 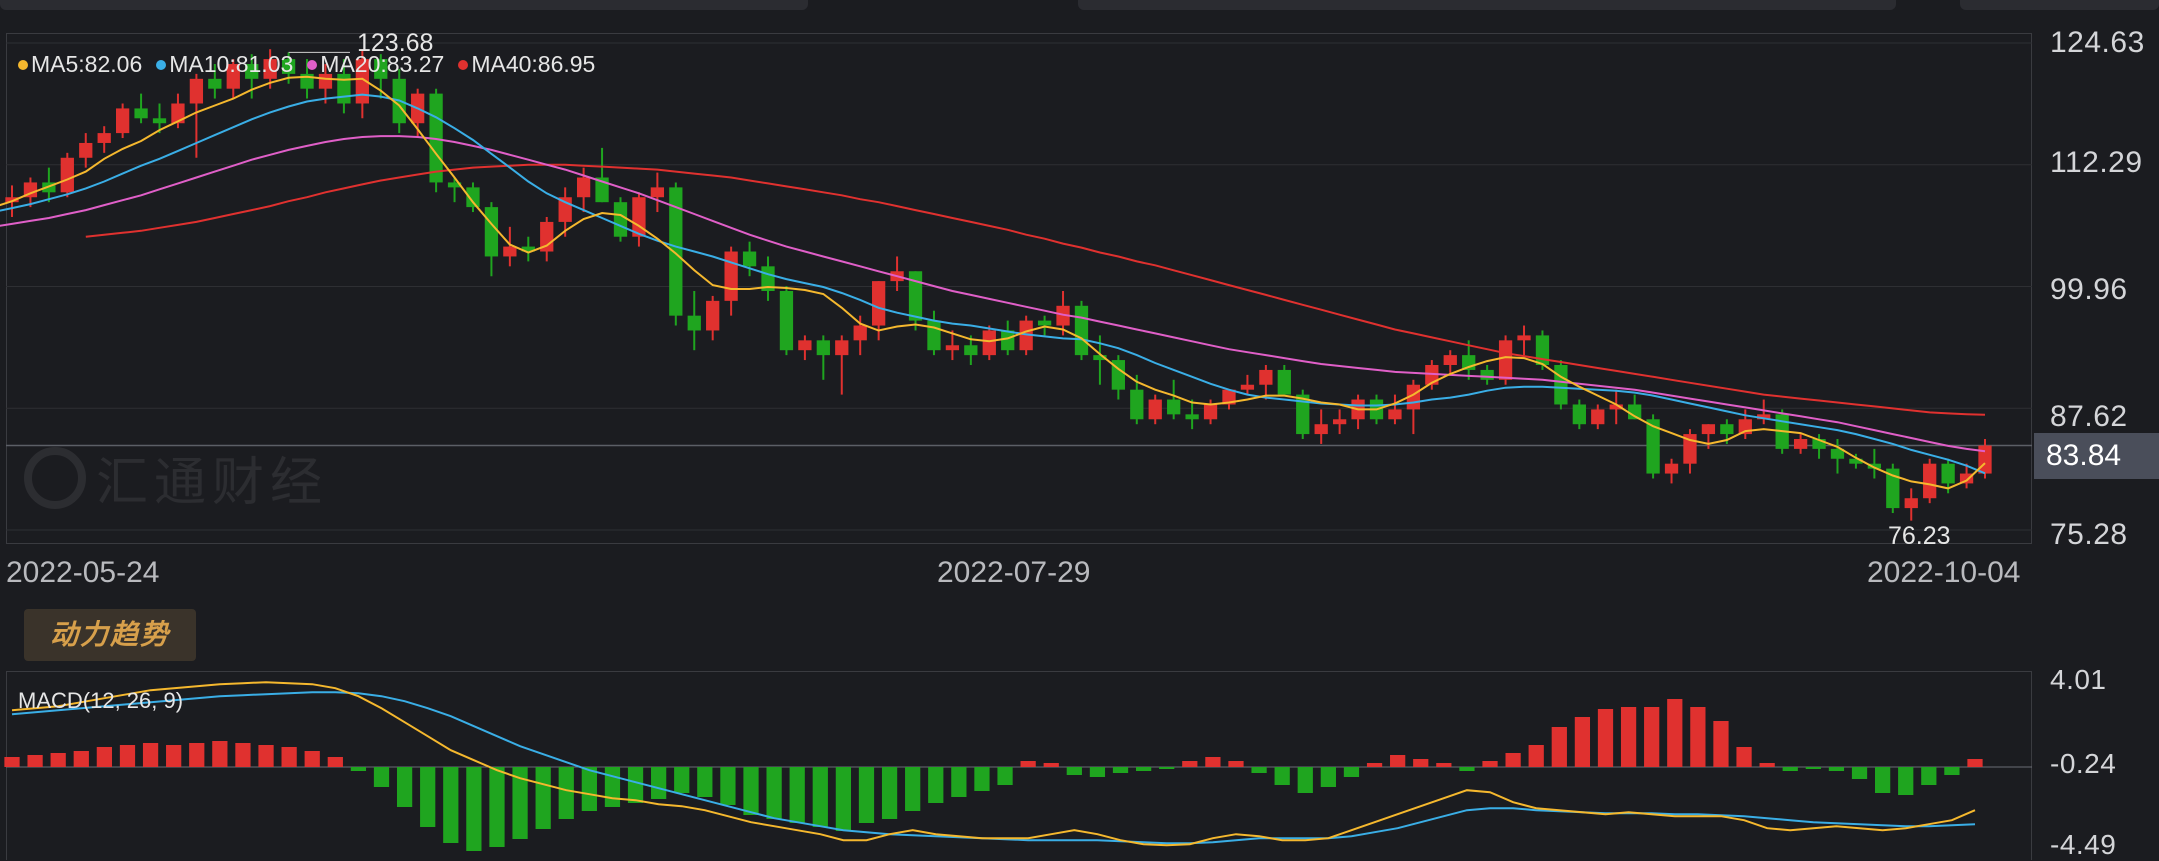 What do you see at coordinates (110, 635) in the screenshot?
I see `indicator-button: 动力趋势` at bounding box center [110, 635].